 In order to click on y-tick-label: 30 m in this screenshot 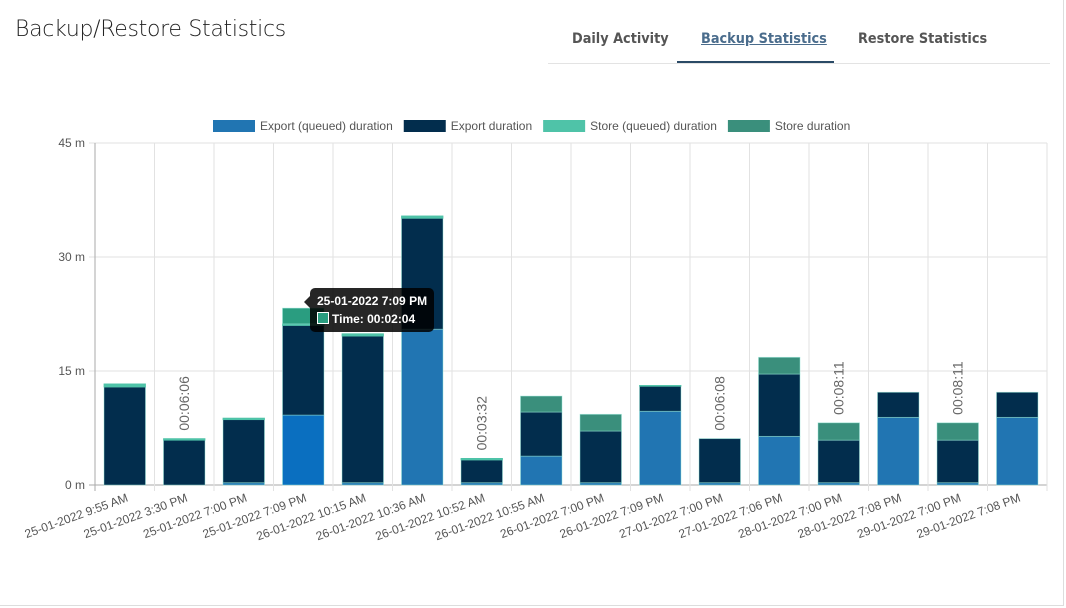, I will do `click(71, 257)`.